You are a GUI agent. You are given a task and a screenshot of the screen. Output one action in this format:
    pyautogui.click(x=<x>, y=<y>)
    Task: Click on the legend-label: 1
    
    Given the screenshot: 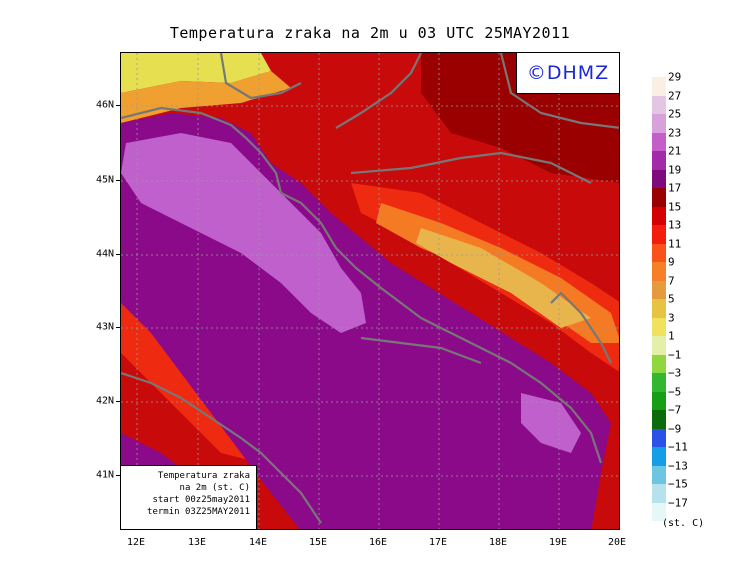 What is the action you would take?
    pyautogui.click(x=671, y=336)
    